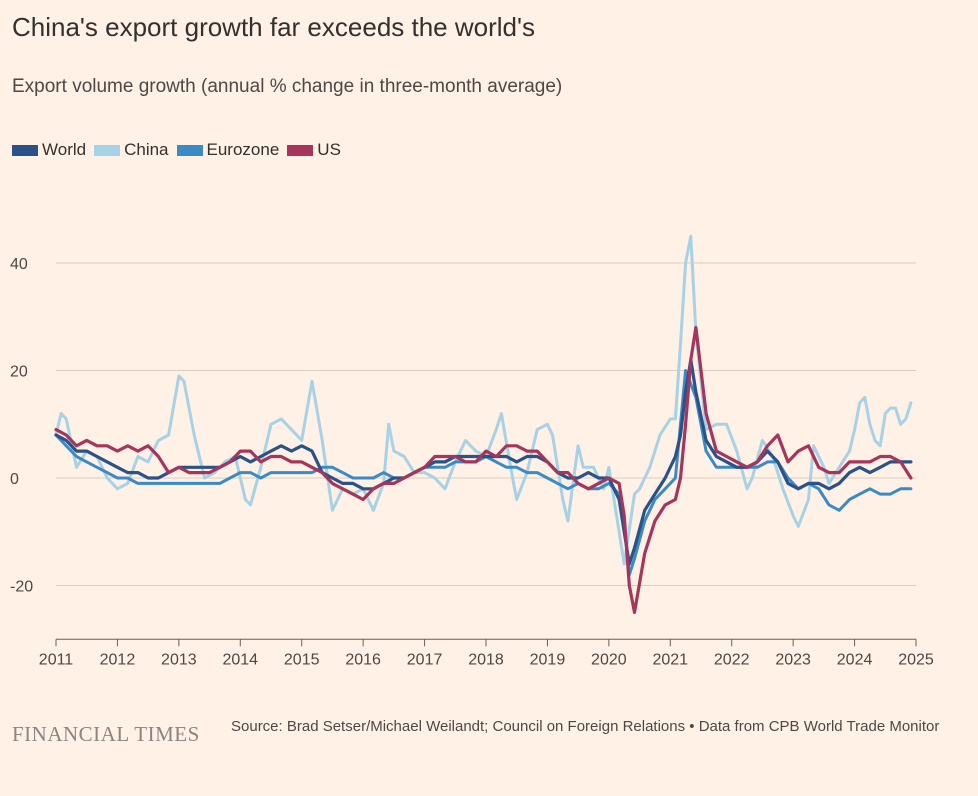  What do you see at coordinates (64, 149) in the screenshot?
I see `legend-label-world: World` at bounding box center [64, 149].